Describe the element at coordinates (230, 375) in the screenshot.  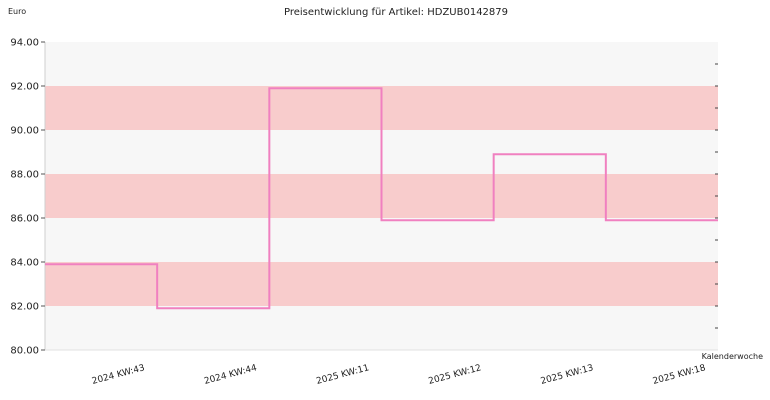
I see `x-tick-label: 2024 KW:44` at that location.